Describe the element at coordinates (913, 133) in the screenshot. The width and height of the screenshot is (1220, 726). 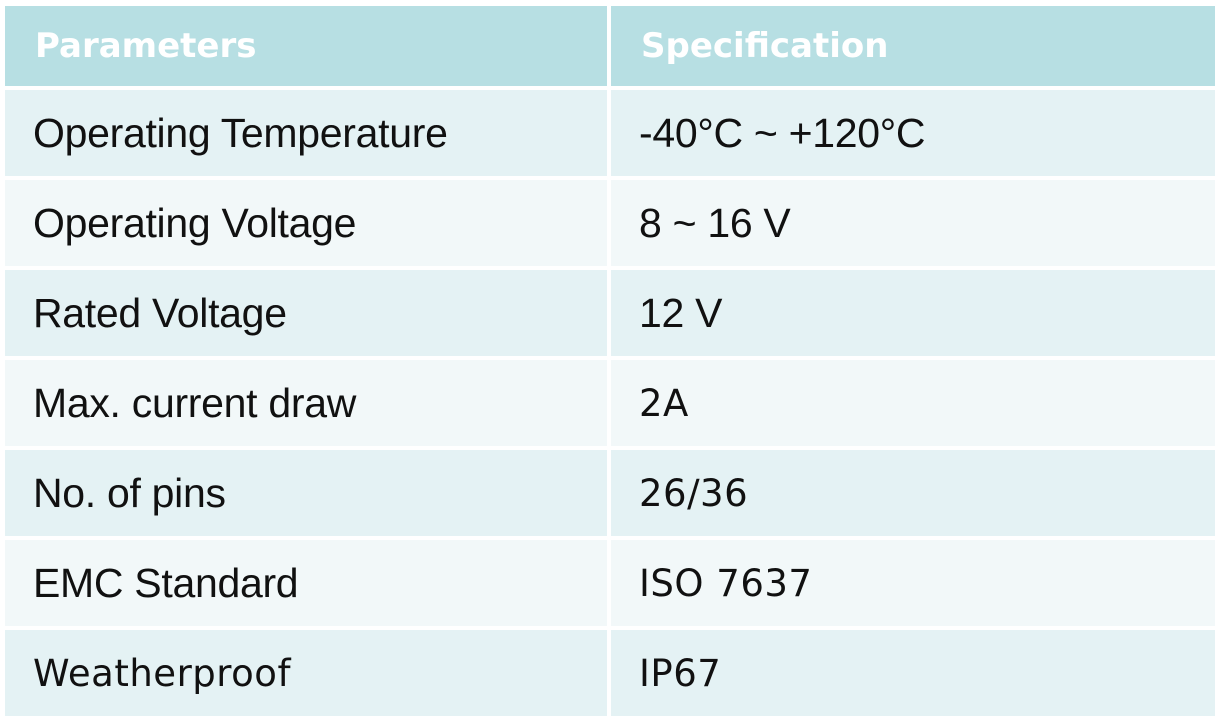
I see `spec-cell: -40°C ~ +120°C` at that location.